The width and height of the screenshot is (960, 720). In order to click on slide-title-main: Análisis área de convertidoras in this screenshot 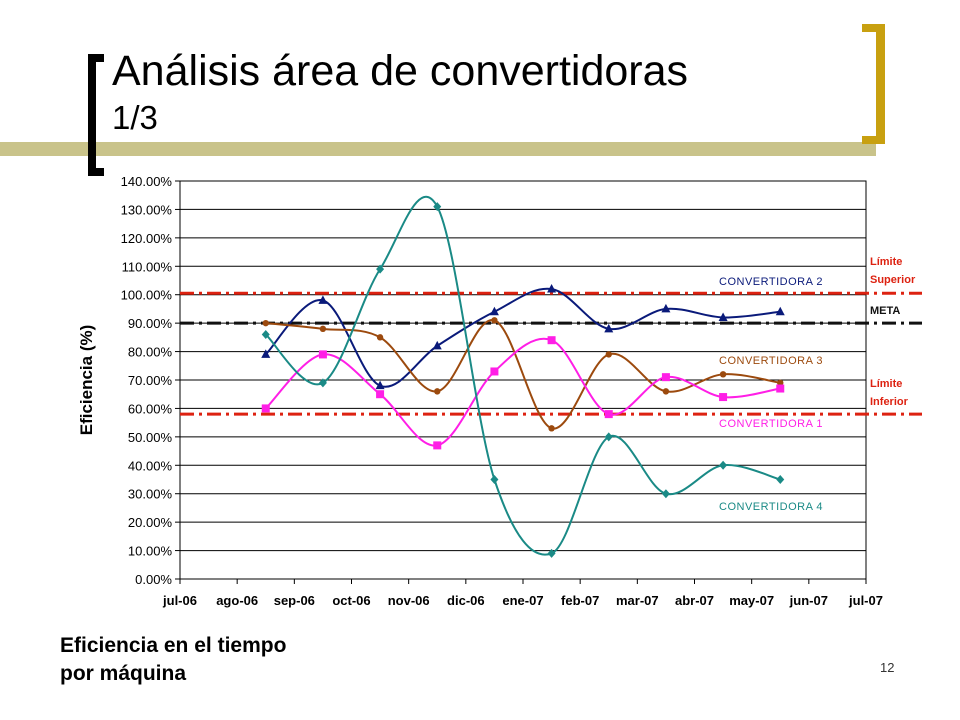, I will do `click(400, 71)`.